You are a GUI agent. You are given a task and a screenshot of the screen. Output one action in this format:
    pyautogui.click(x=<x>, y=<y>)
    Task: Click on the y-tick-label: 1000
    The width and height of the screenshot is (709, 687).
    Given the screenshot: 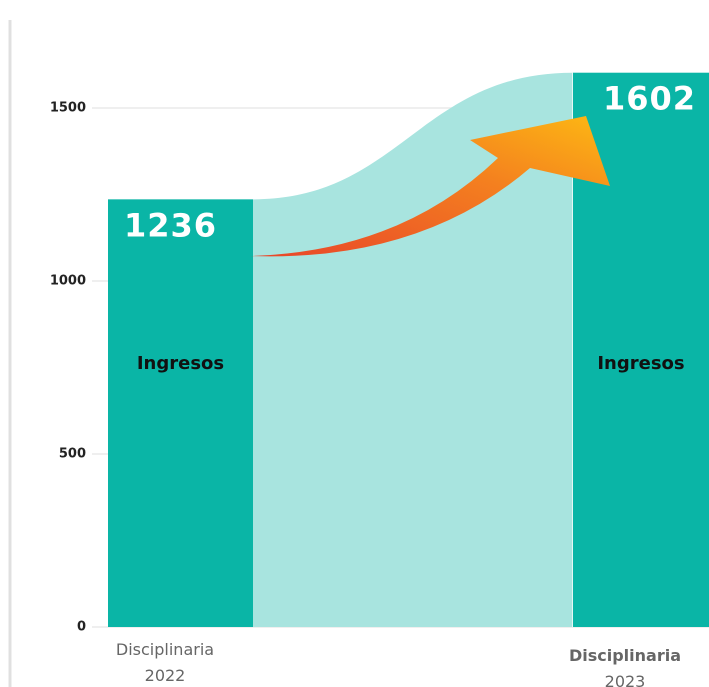 What is the action you would take?
    pyautogui.click(x=68, y=281)
    